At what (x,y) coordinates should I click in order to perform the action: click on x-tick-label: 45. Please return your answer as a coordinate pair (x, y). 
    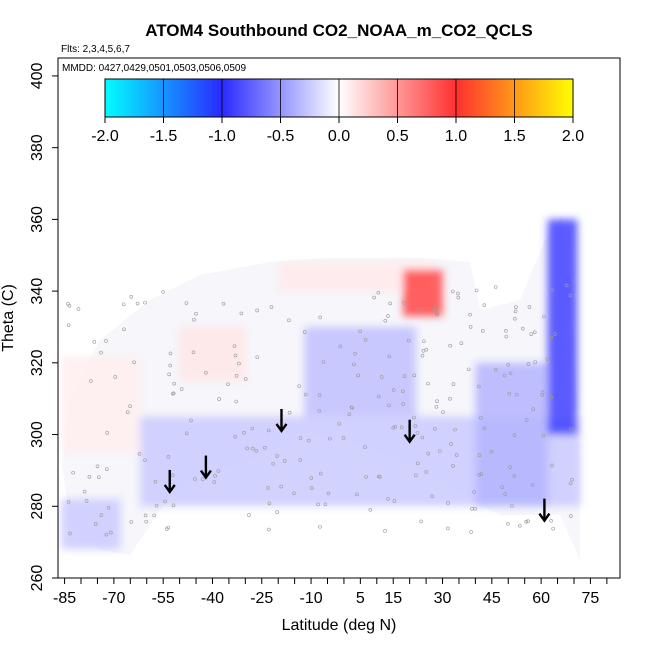
    Looking at the image, I should click on (492, 598).